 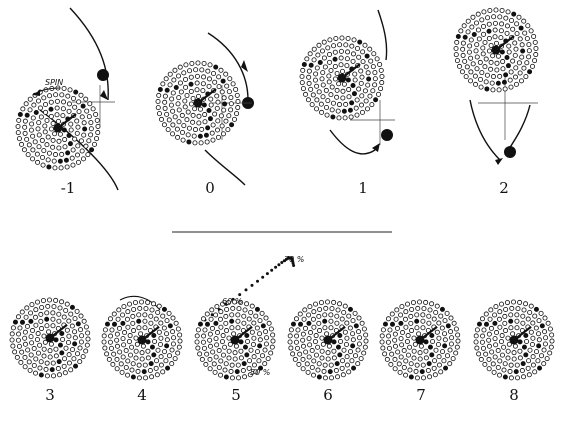 What do you see at coordinates (204, 114) in the screenshot?
I see `frame-0: 0` at bounding box center [204, 114].